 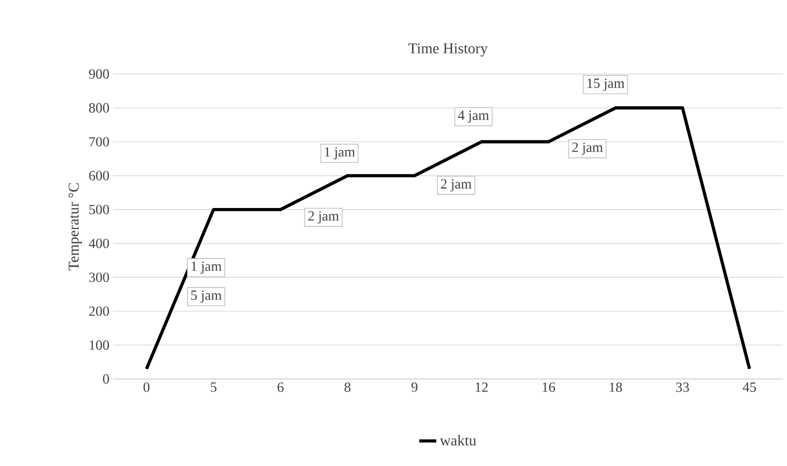 I want to click on x-tick-label: 45, so click(x=749, y=387).